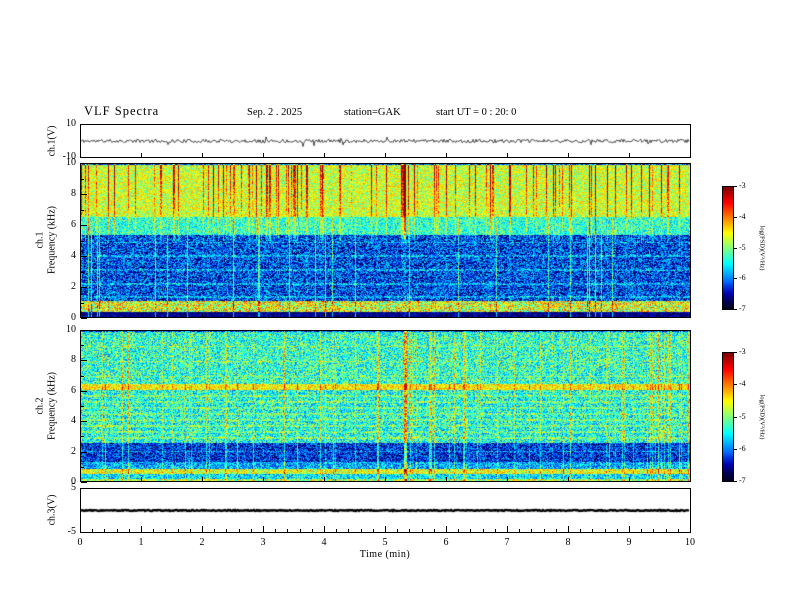  Describe the element at coordinates (385, 141) in the screenshot. I see `ch1-waveform-canvas` at that location.